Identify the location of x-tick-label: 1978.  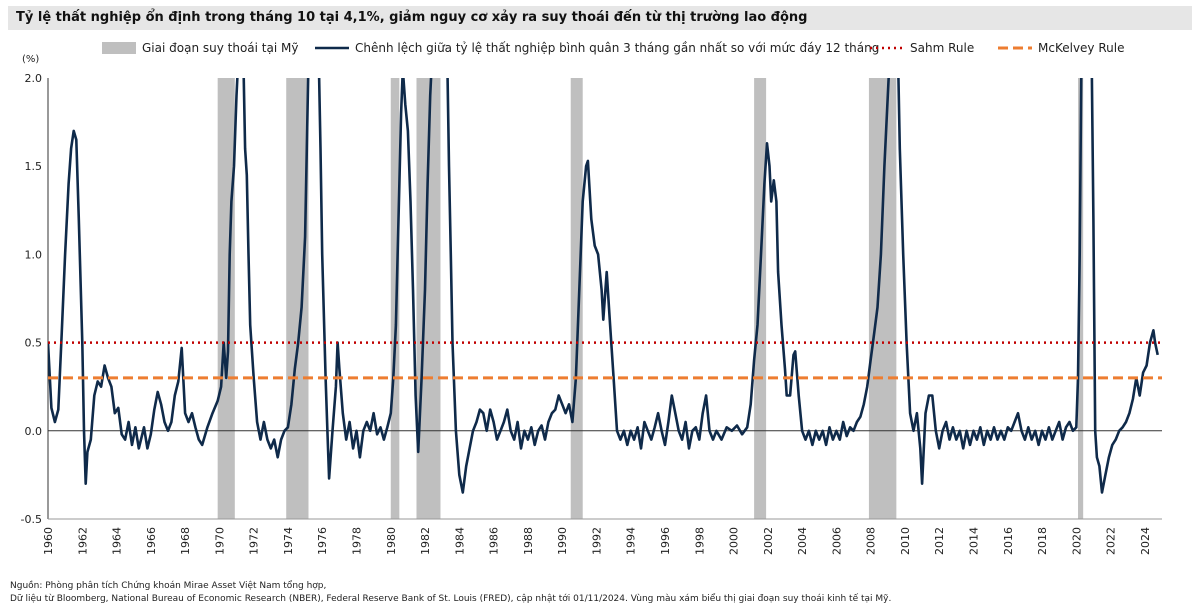
(356, 541).